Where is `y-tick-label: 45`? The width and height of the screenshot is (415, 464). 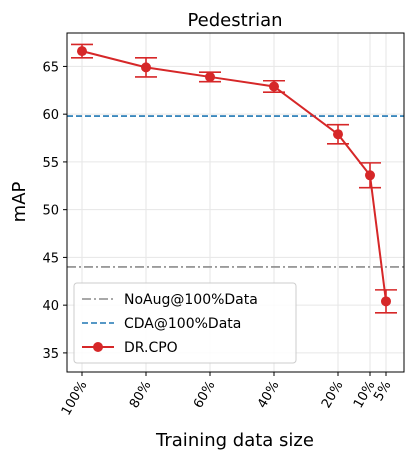
y-tick-label: 45 is located at coordinates (50, 258).